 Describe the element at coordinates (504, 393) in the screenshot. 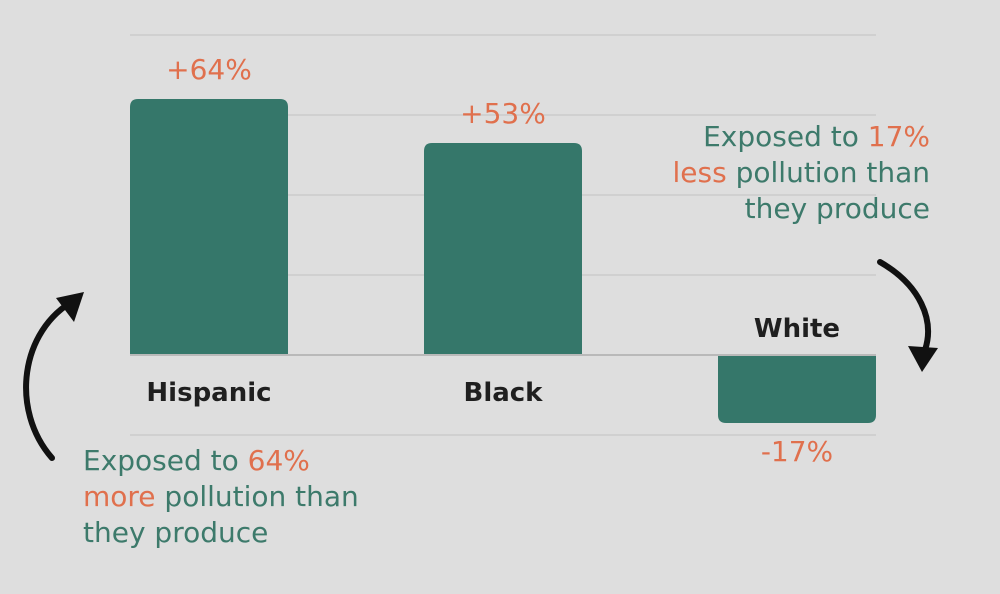

I see `category-label-black: Black` at that location.